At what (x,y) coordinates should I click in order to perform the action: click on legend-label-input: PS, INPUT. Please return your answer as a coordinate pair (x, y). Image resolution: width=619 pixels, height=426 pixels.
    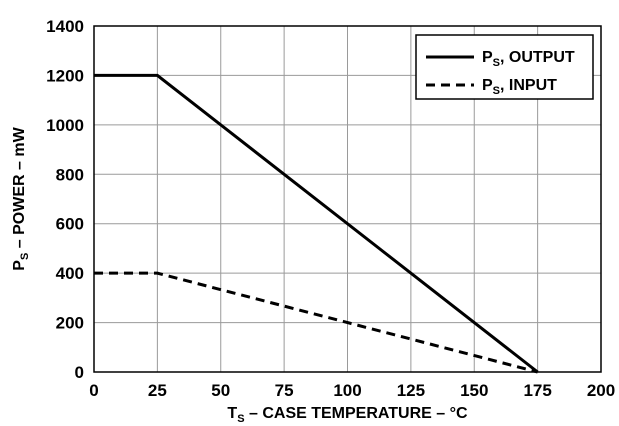
    Looking at the image, I should click on (519, 87).